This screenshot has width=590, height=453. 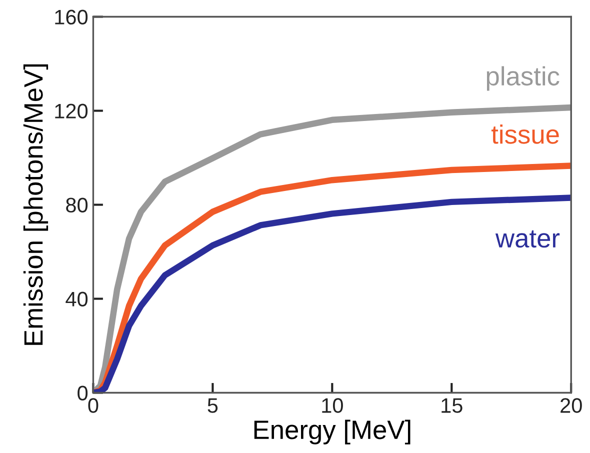 I want to click on series-label: tissue, so click(x=525, y=134).